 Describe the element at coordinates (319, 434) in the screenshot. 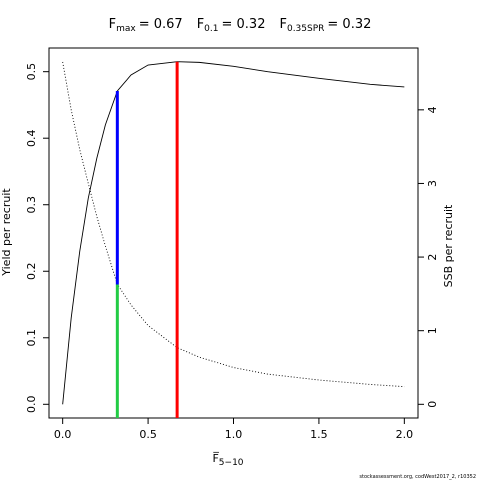

I see `x-tick-label: 1.5` at that location.